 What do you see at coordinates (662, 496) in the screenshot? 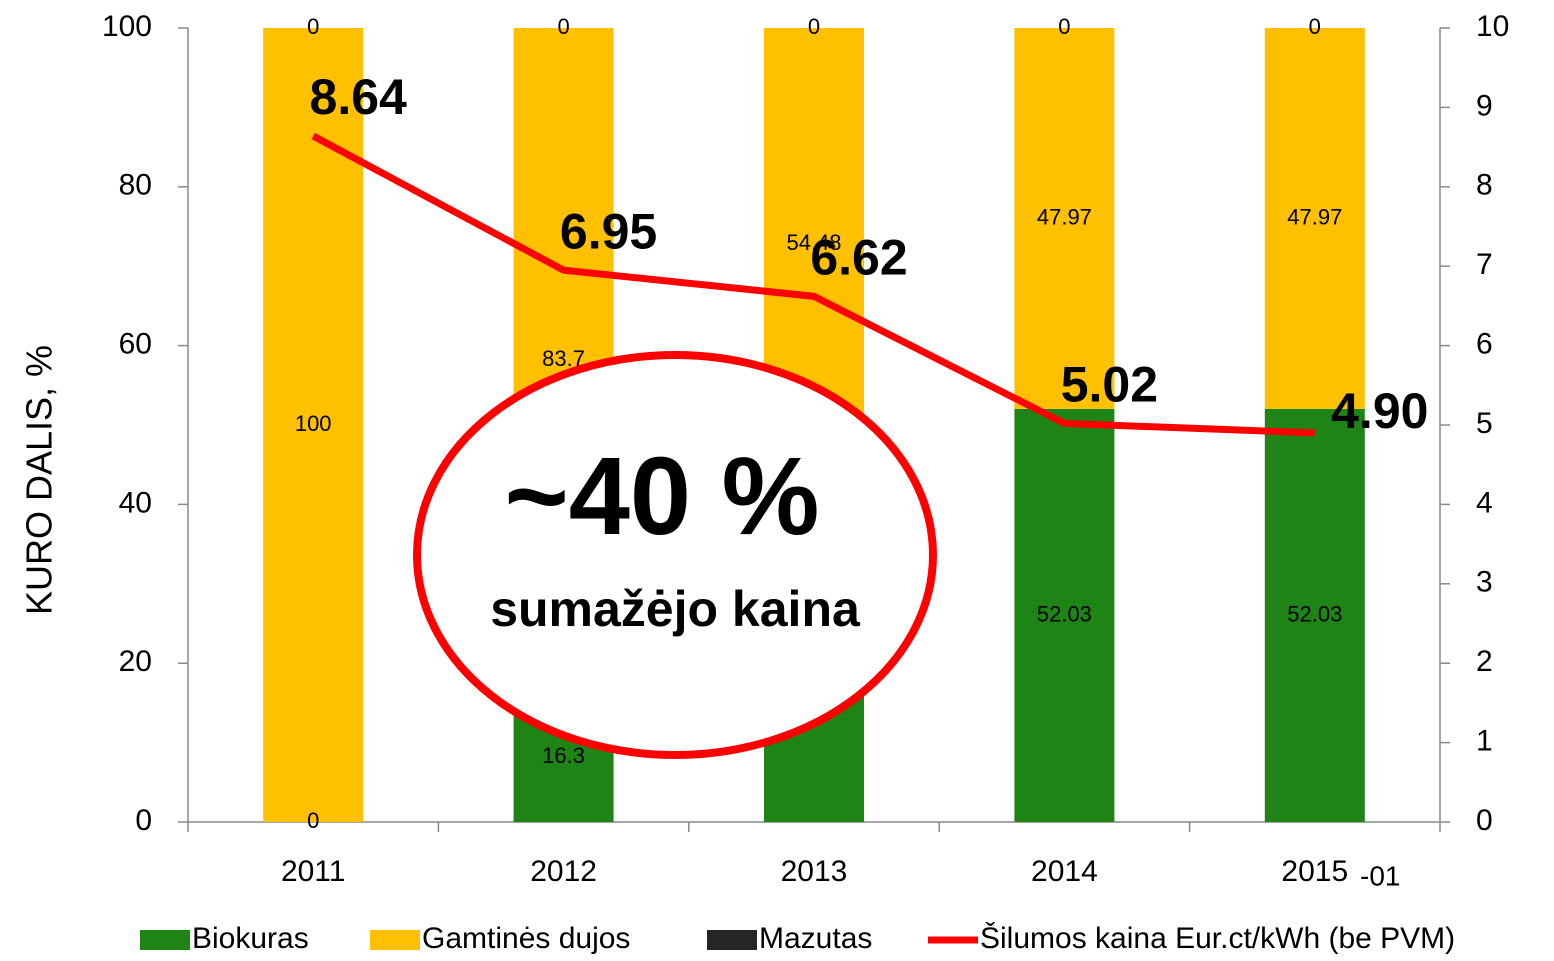
I see `annotation: ~40 %` at bounding box center [662, 496].